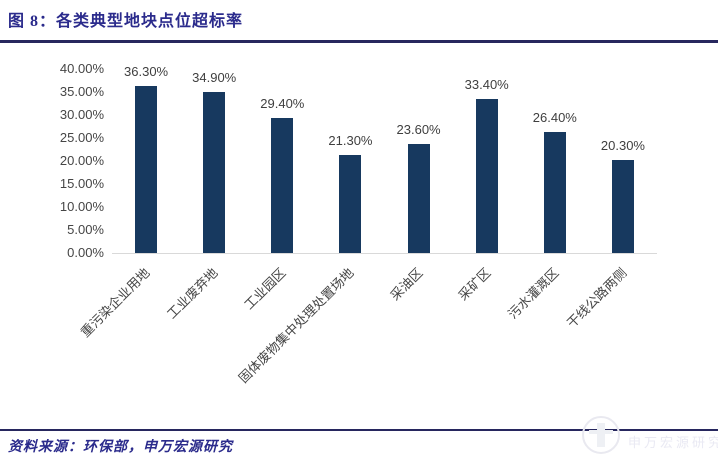 This screenshot has height=463, width=718. I want to click on y-tick-label: 25.00%, so click(81, 137).